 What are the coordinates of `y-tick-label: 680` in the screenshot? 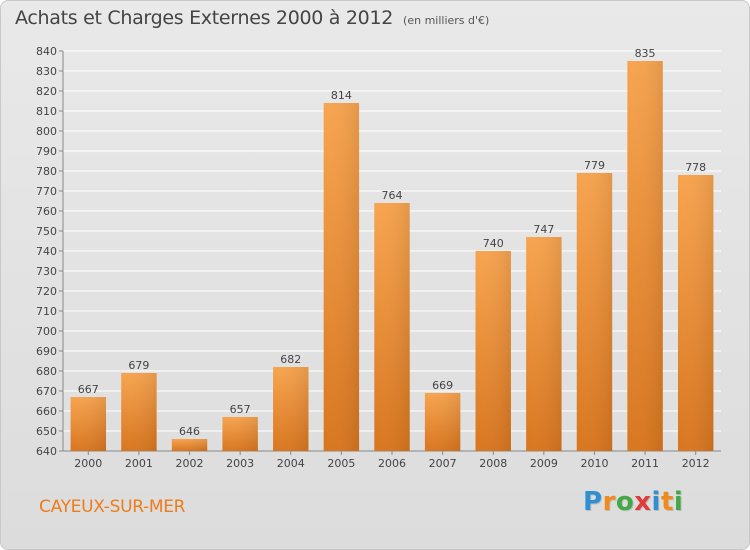 It's located at (46, 371).